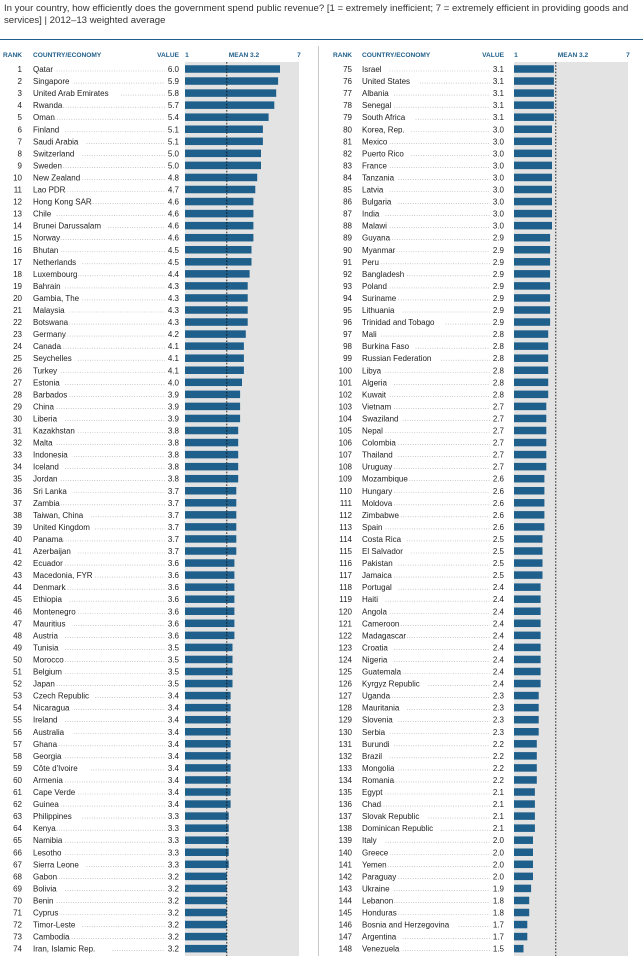  I want to click on rank-label: 147, so click(346, 937).